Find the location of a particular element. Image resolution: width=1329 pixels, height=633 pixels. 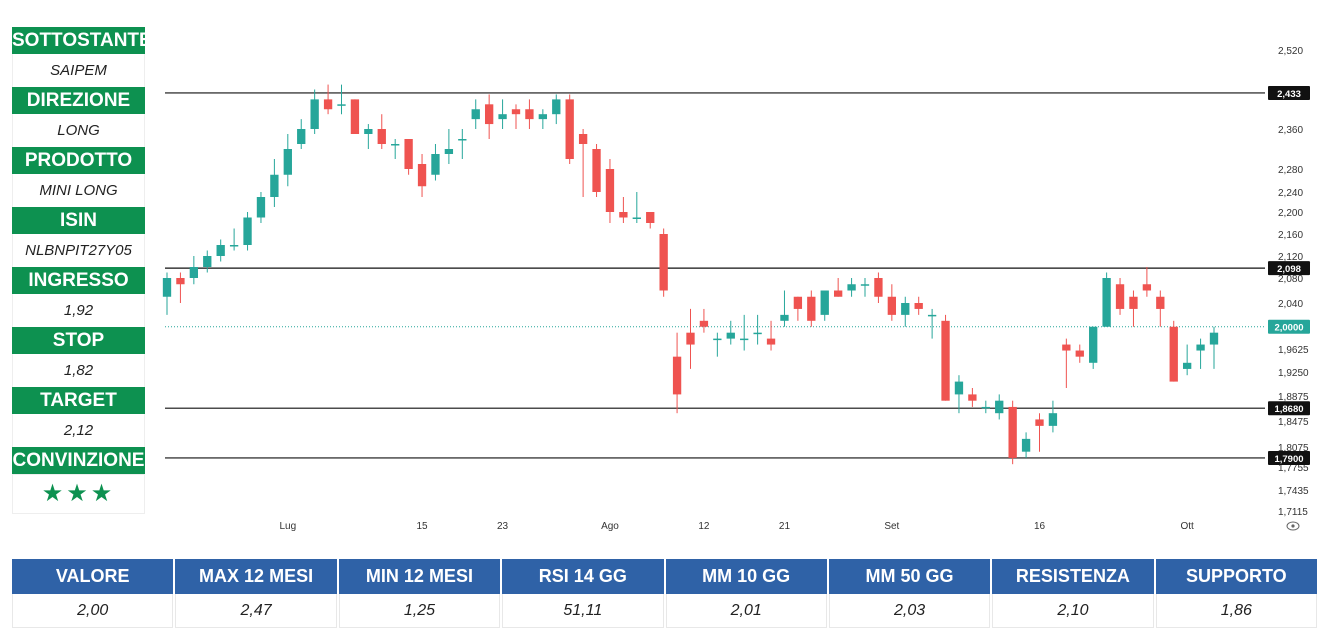

eye-icon-pupil is located at coordinates (1293, 526).